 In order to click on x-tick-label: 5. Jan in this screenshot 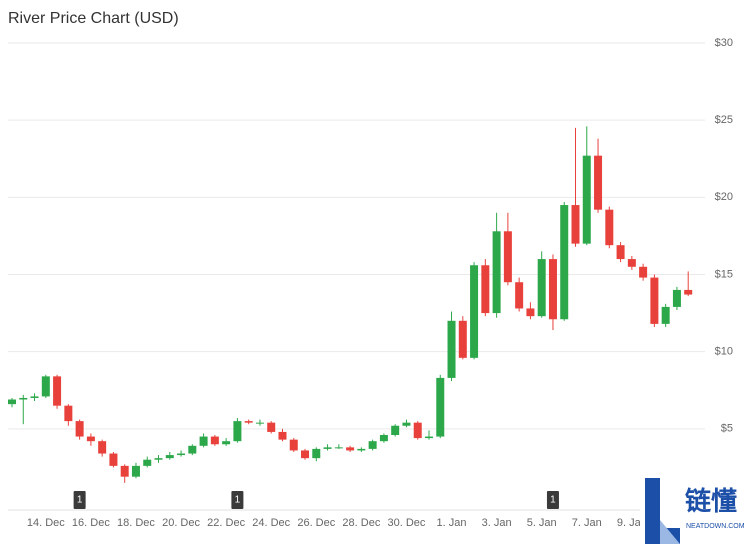, I will do `click(542, 523)`.